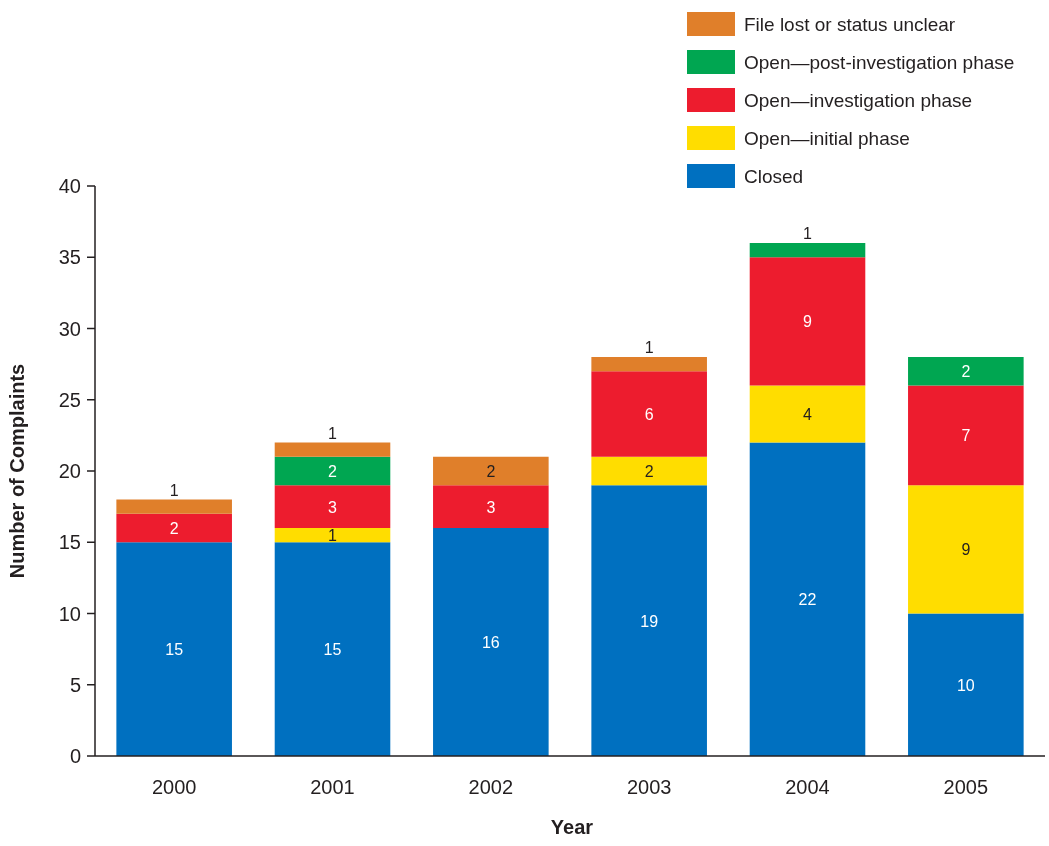  Describe the element at coordinates (174, 787) in the screenshot. I see `x-tick-label: 2000` at that location.